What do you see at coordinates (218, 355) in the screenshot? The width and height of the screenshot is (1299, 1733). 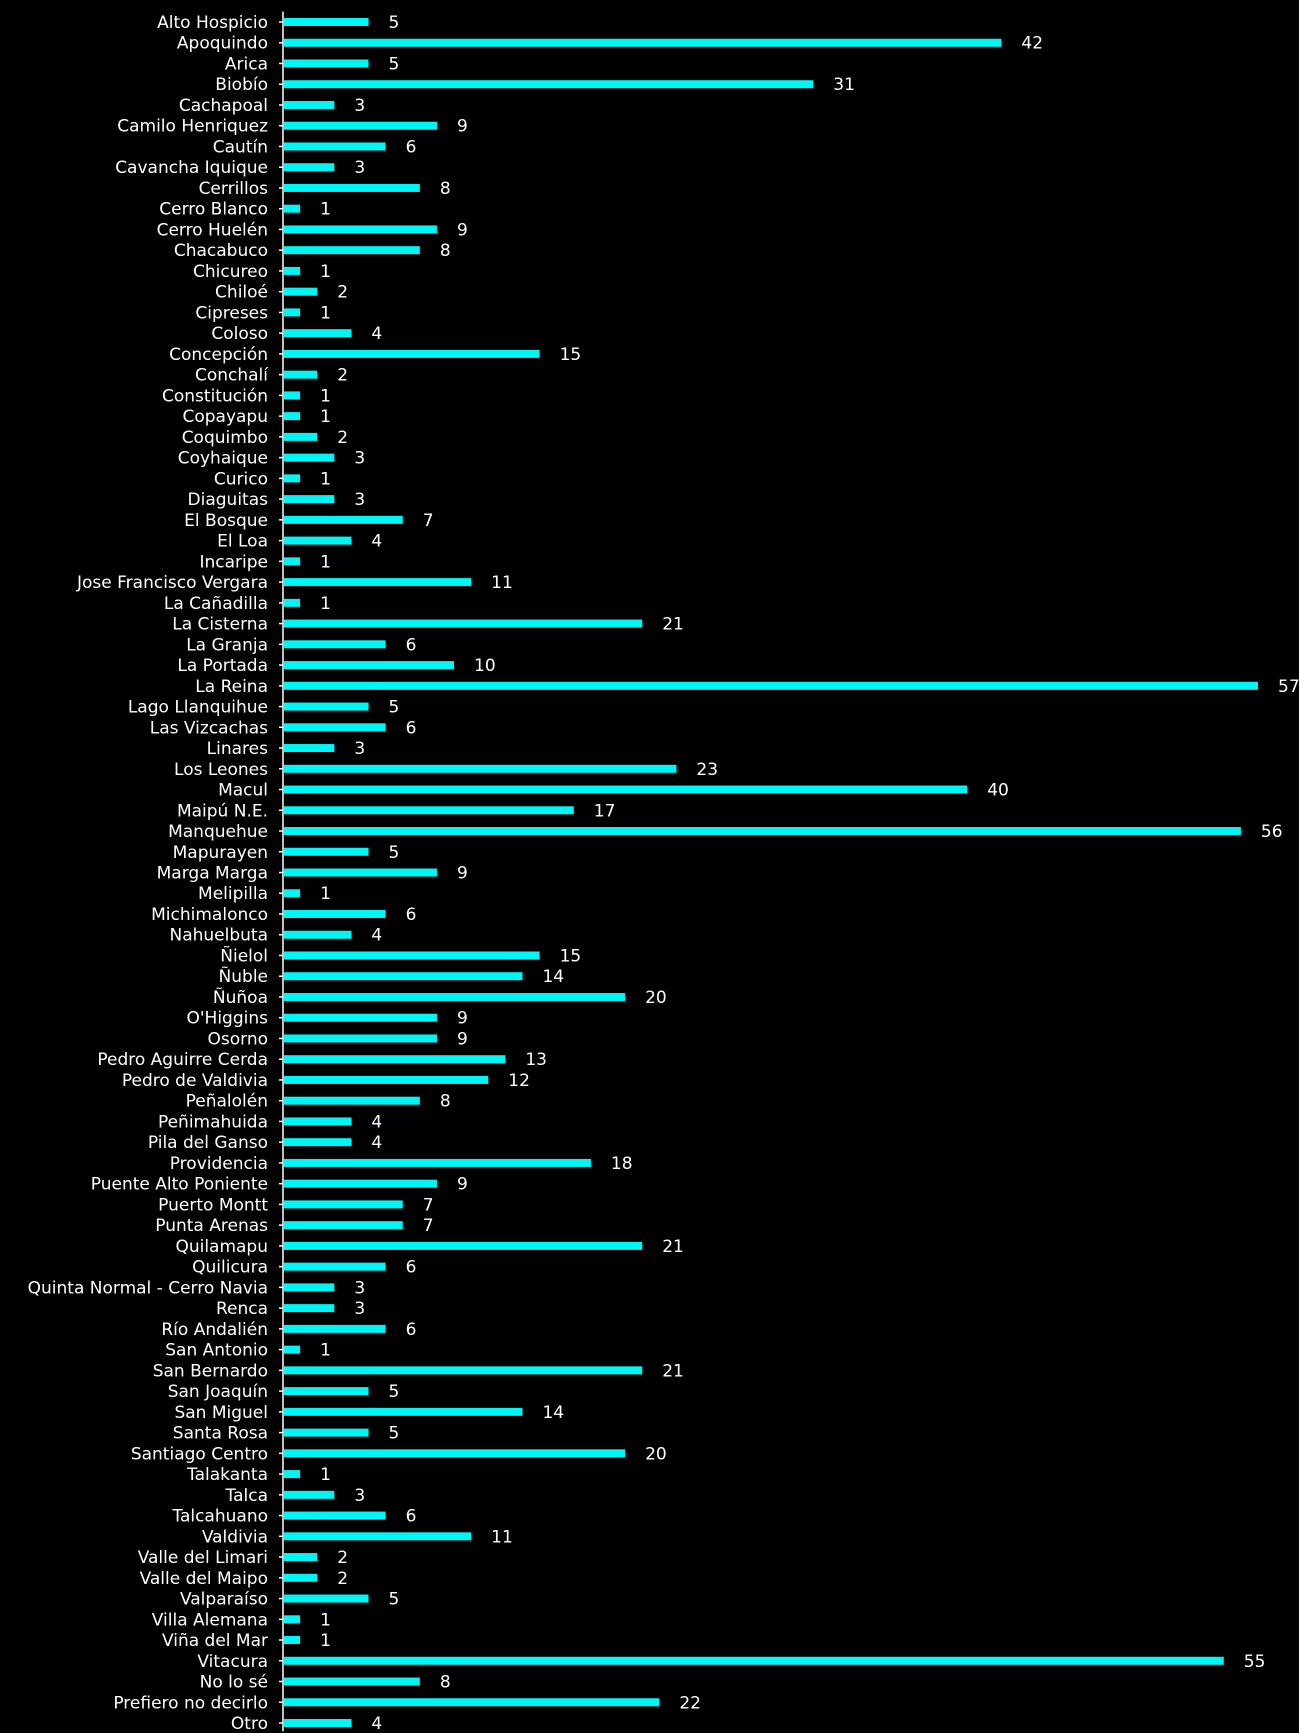 I see `category-label: Concepción` at bounding box center [218, 355].